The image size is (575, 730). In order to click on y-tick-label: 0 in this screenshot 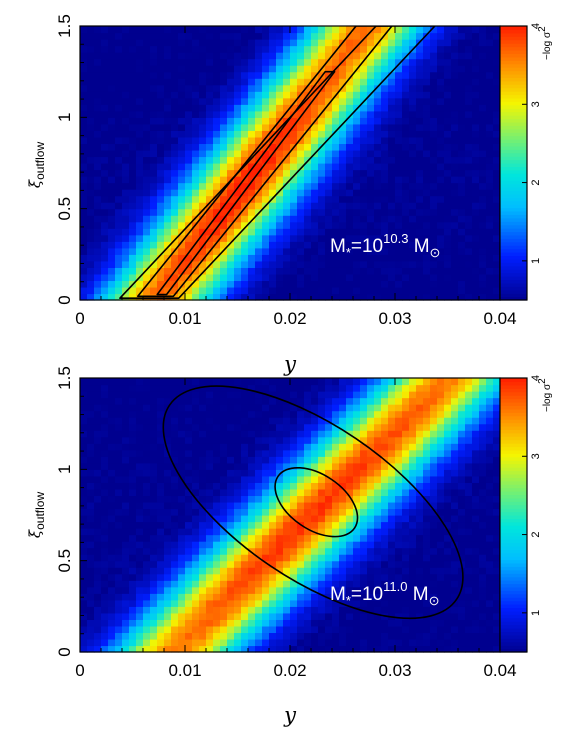, I will do `click(64, 299)`.